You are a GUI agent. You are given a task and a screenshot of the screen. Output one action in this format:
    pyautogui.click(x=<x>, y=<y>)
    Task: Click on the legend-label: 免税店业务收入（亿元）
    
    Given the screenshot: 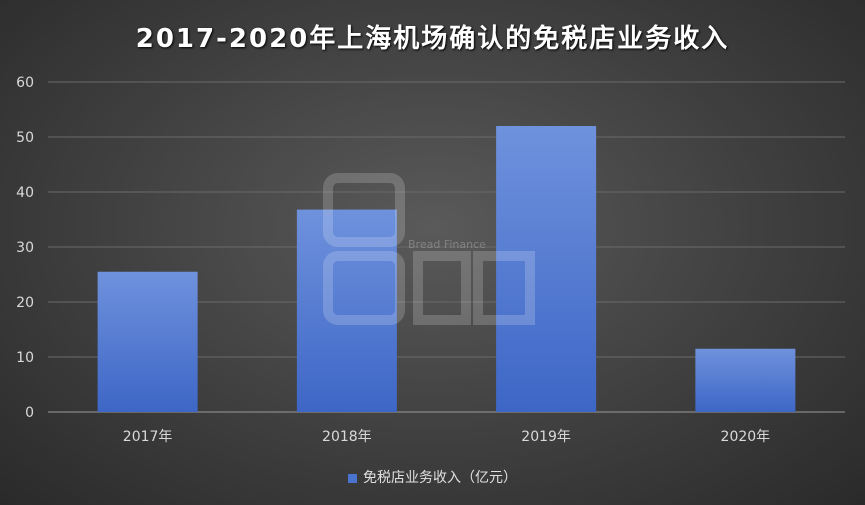 What is the action you would take?
    pyautogui.click(x=440, y=478)
    